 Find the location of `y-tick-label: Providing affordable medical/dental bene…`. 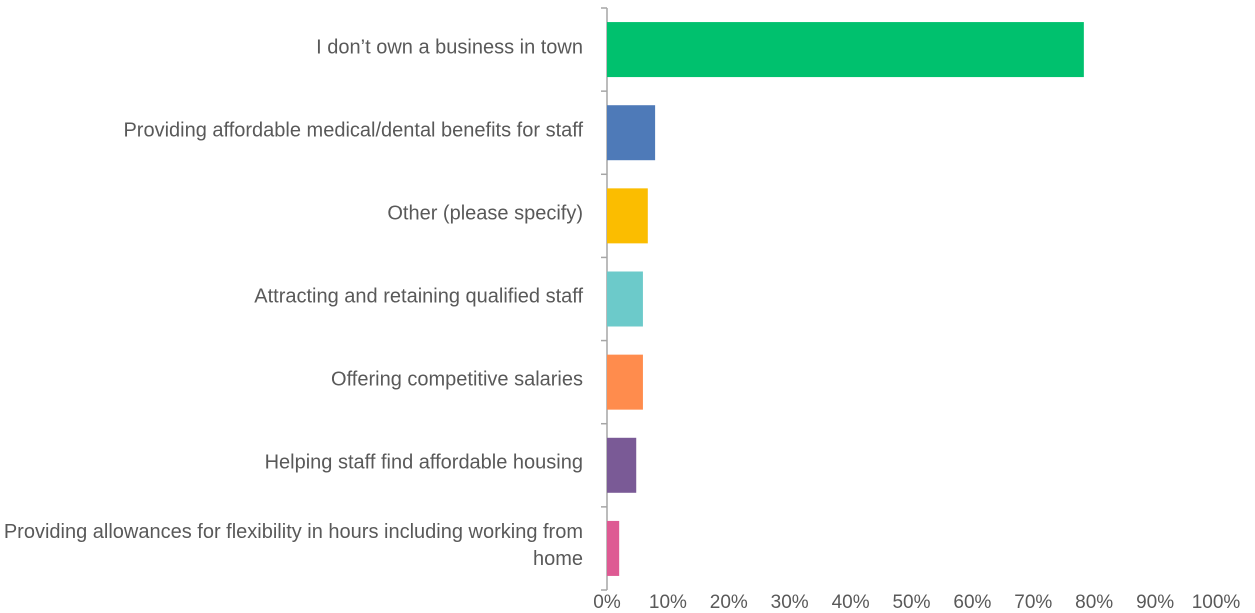

y-tick-label: Providing affordable medical/dental bene… is located at coordinates (353, 130).